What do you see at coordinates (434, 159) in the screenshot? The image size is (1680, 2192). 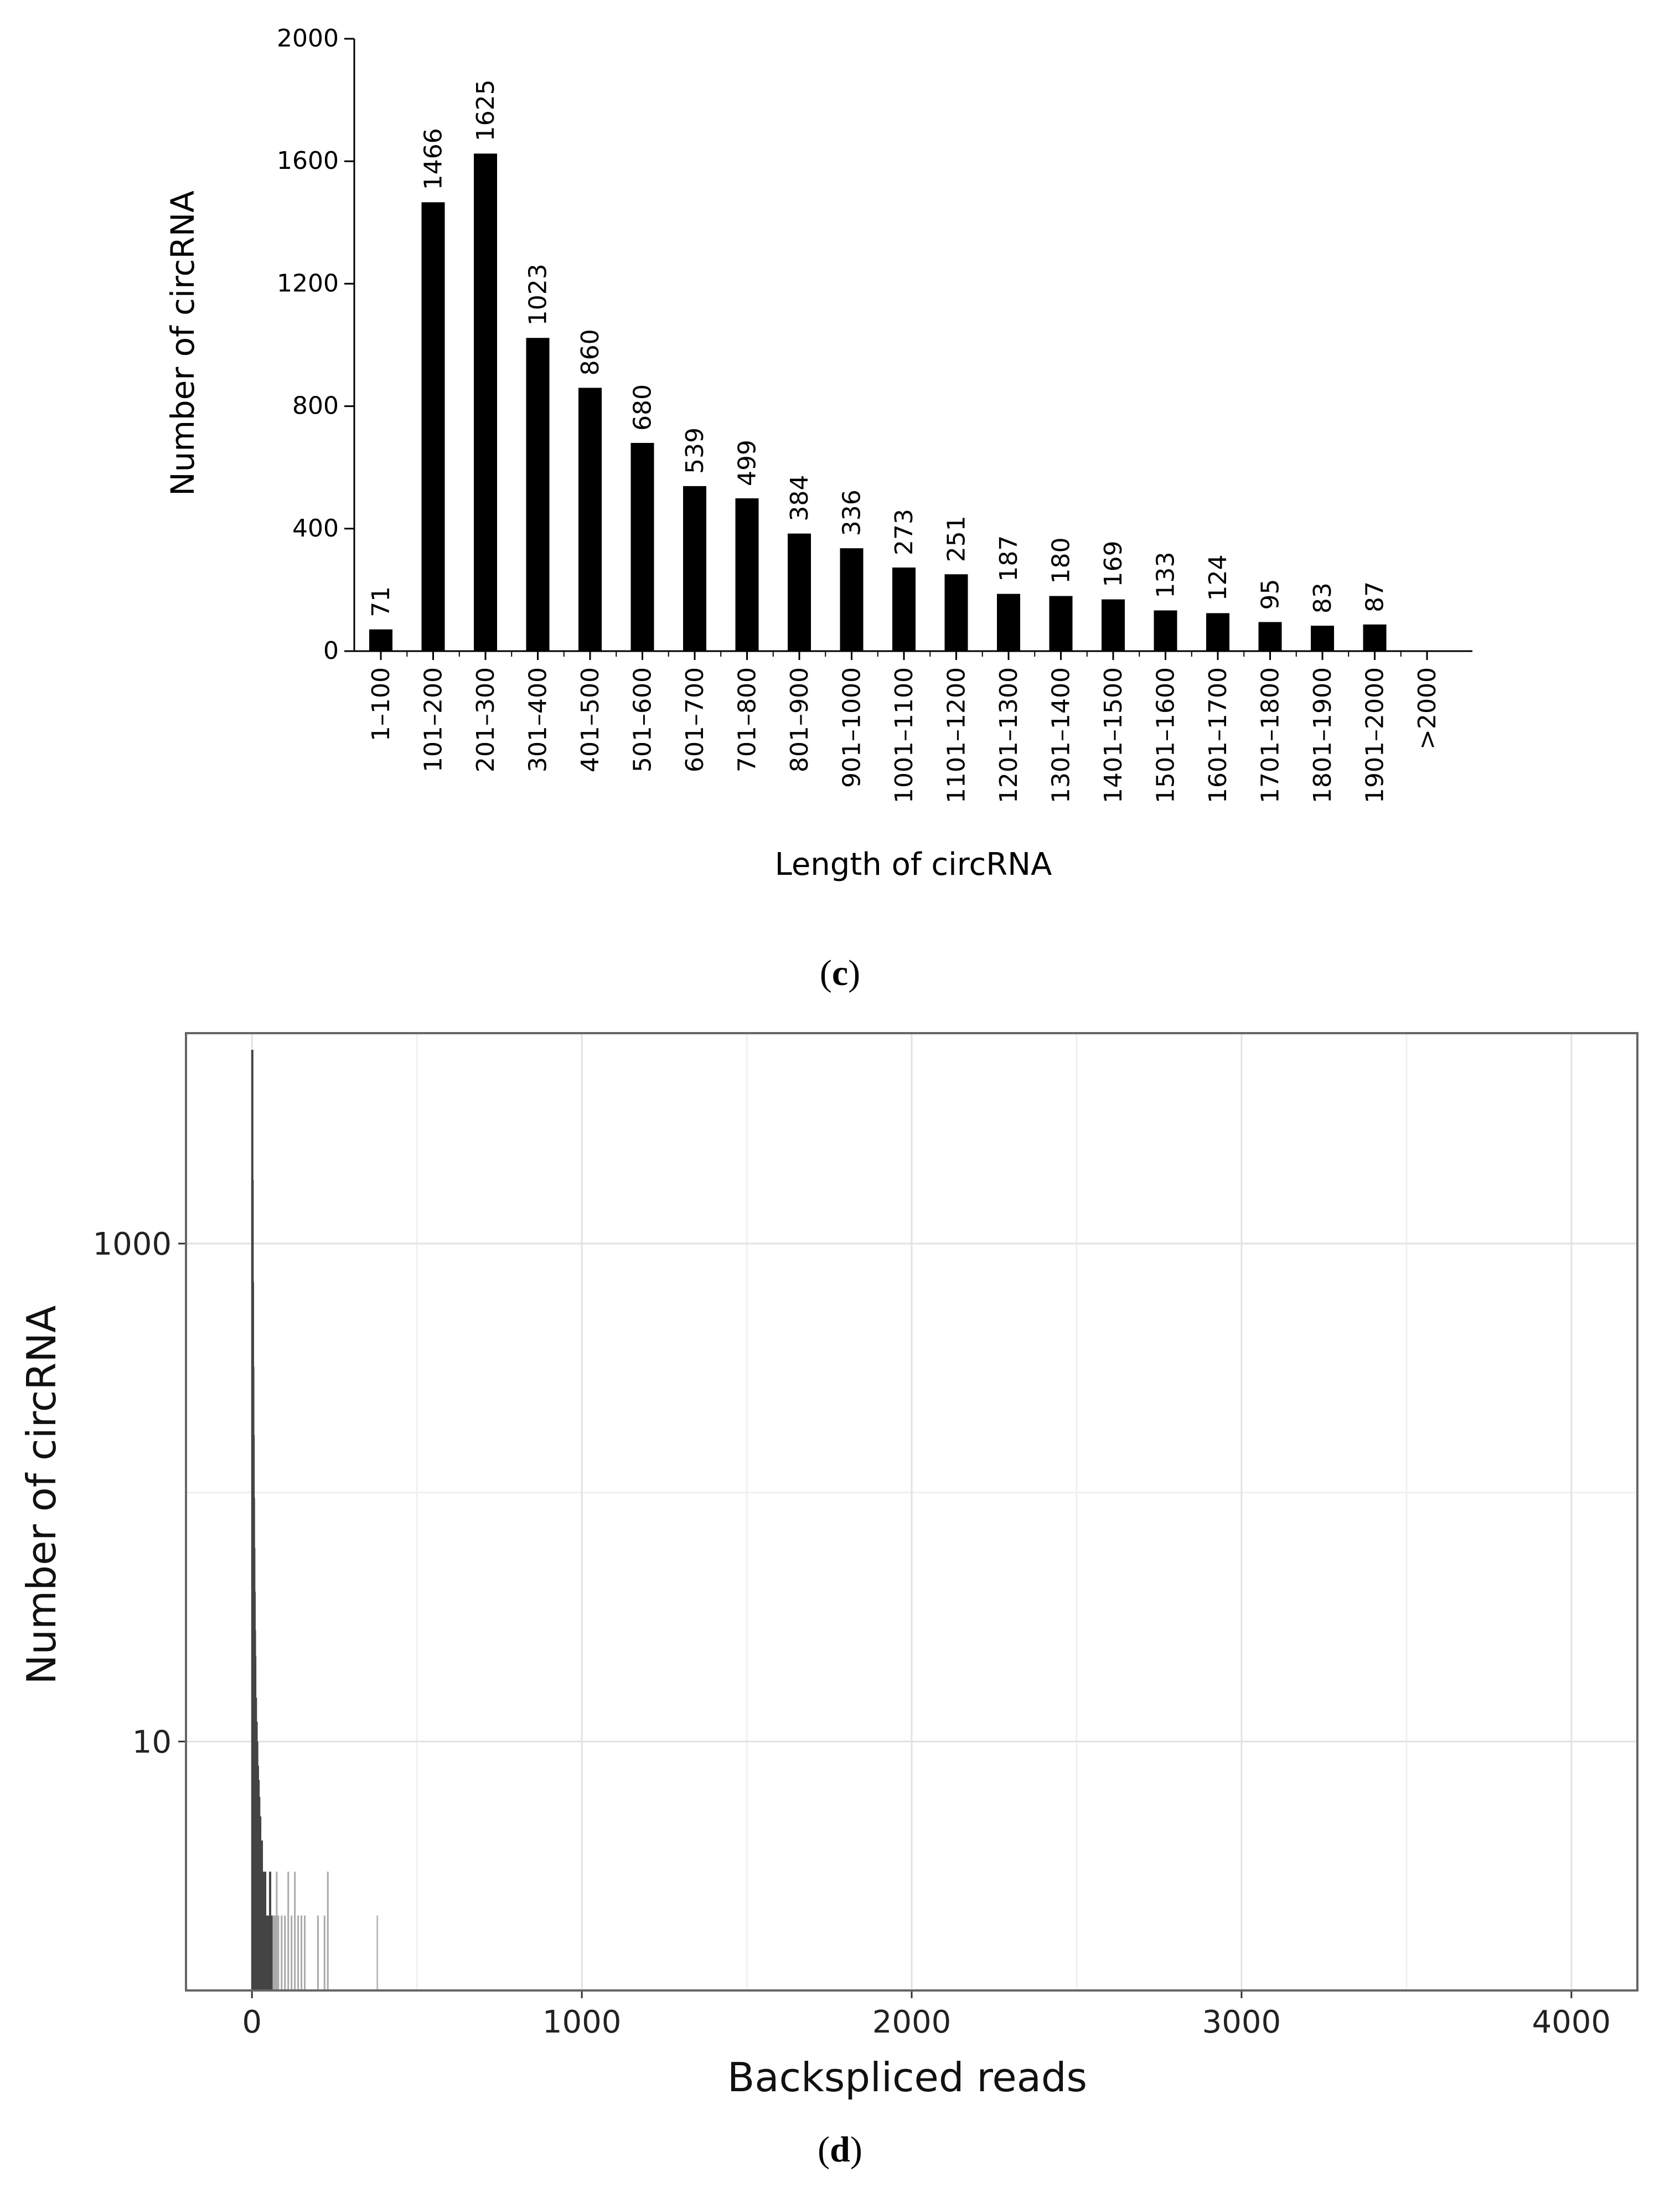 I see `c-data-label: 1466` at bounding box center [434, 159].